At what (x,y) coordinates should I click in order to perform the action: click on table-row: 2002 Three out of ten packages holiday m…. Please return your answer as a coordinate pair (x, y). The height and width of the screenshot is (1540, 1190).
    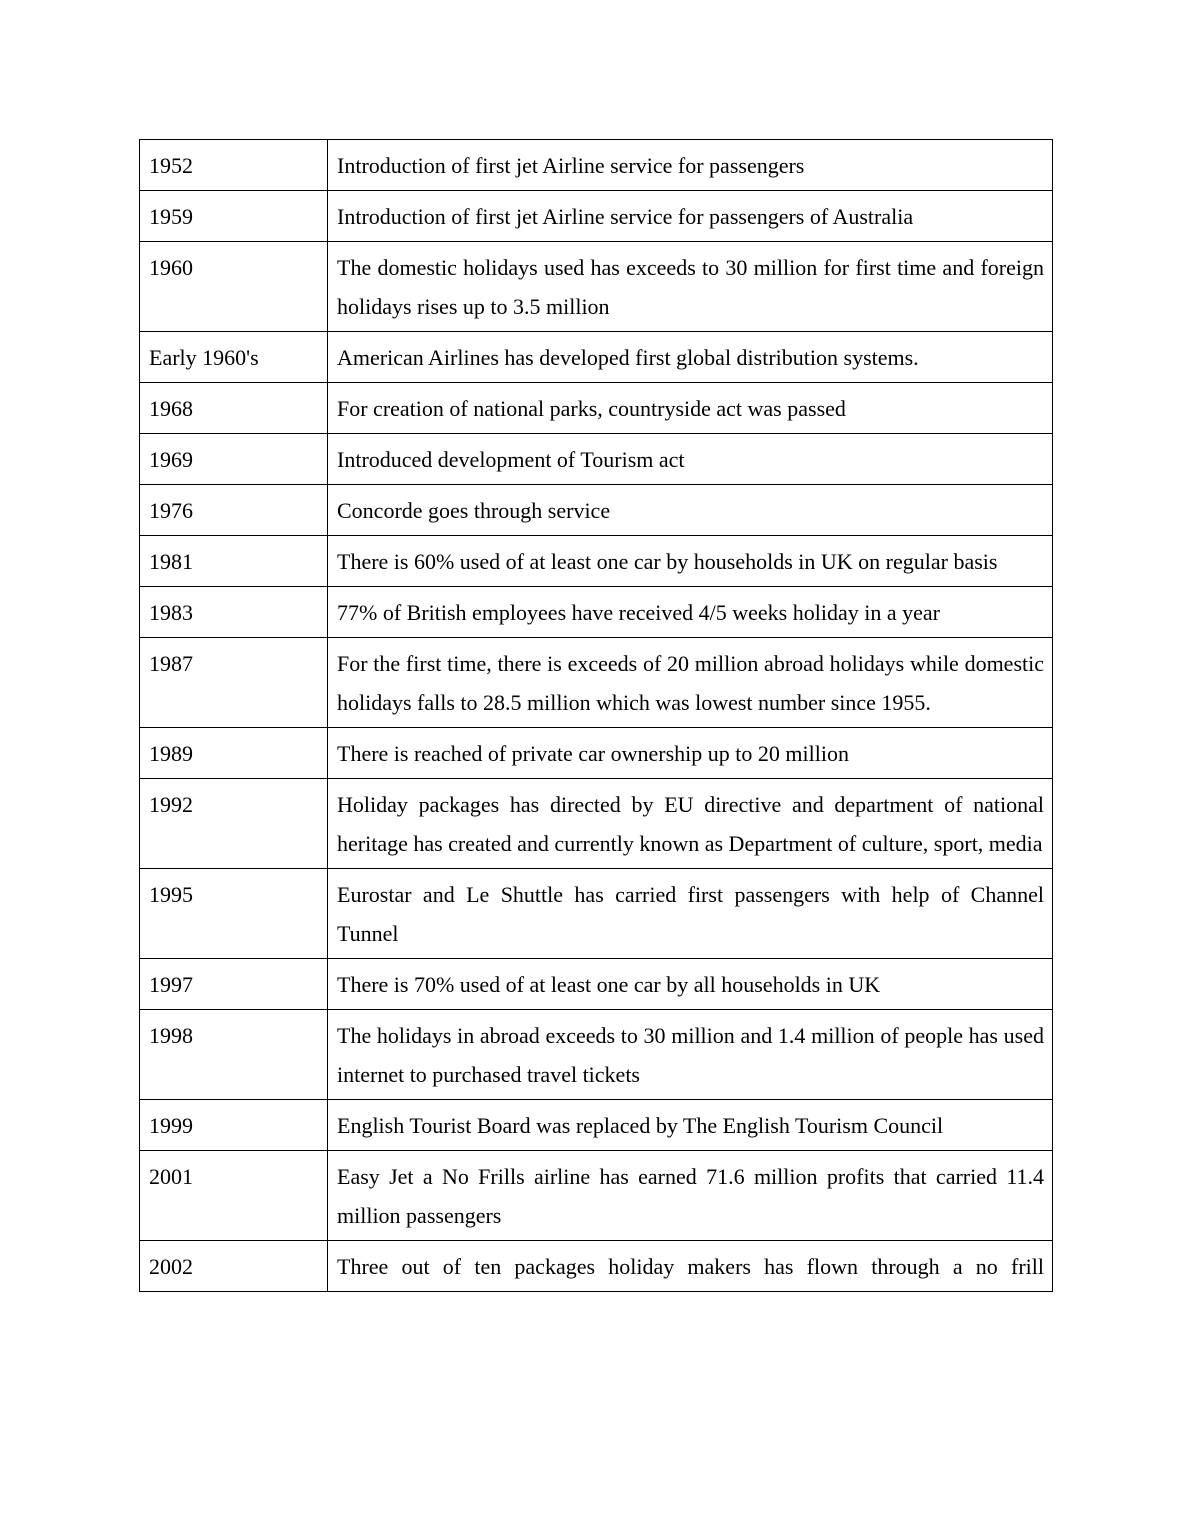
    Looking at the image, I should click on (596, 1266).